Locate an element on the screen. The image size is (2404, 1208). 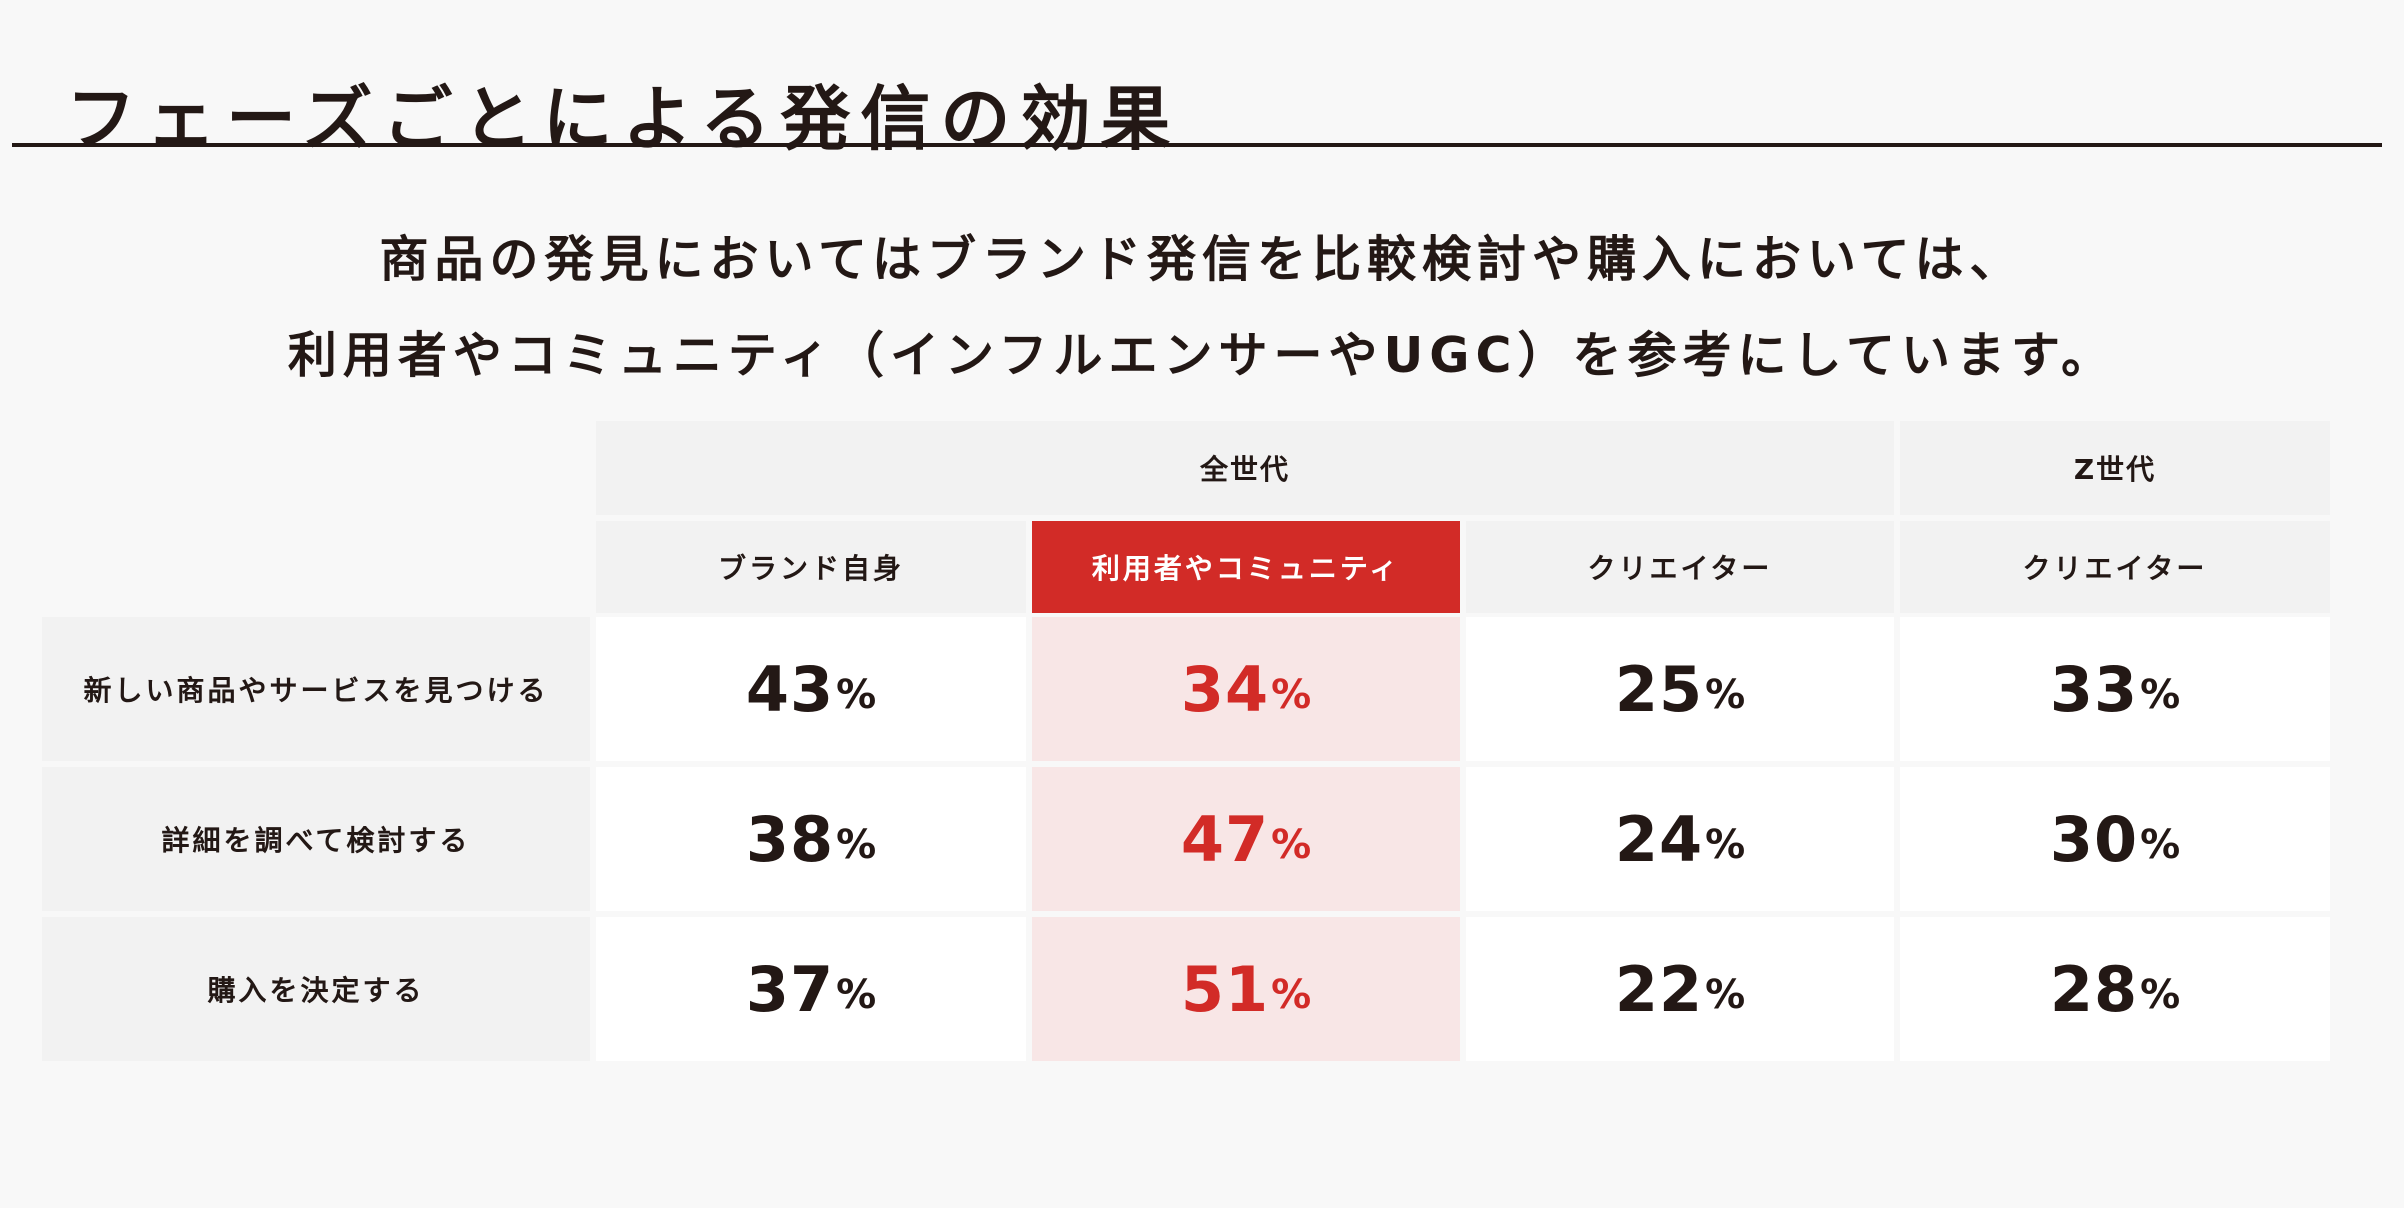
column-header-users-community: 利用者やコミュニティ is located at coordinates (1246, 567).